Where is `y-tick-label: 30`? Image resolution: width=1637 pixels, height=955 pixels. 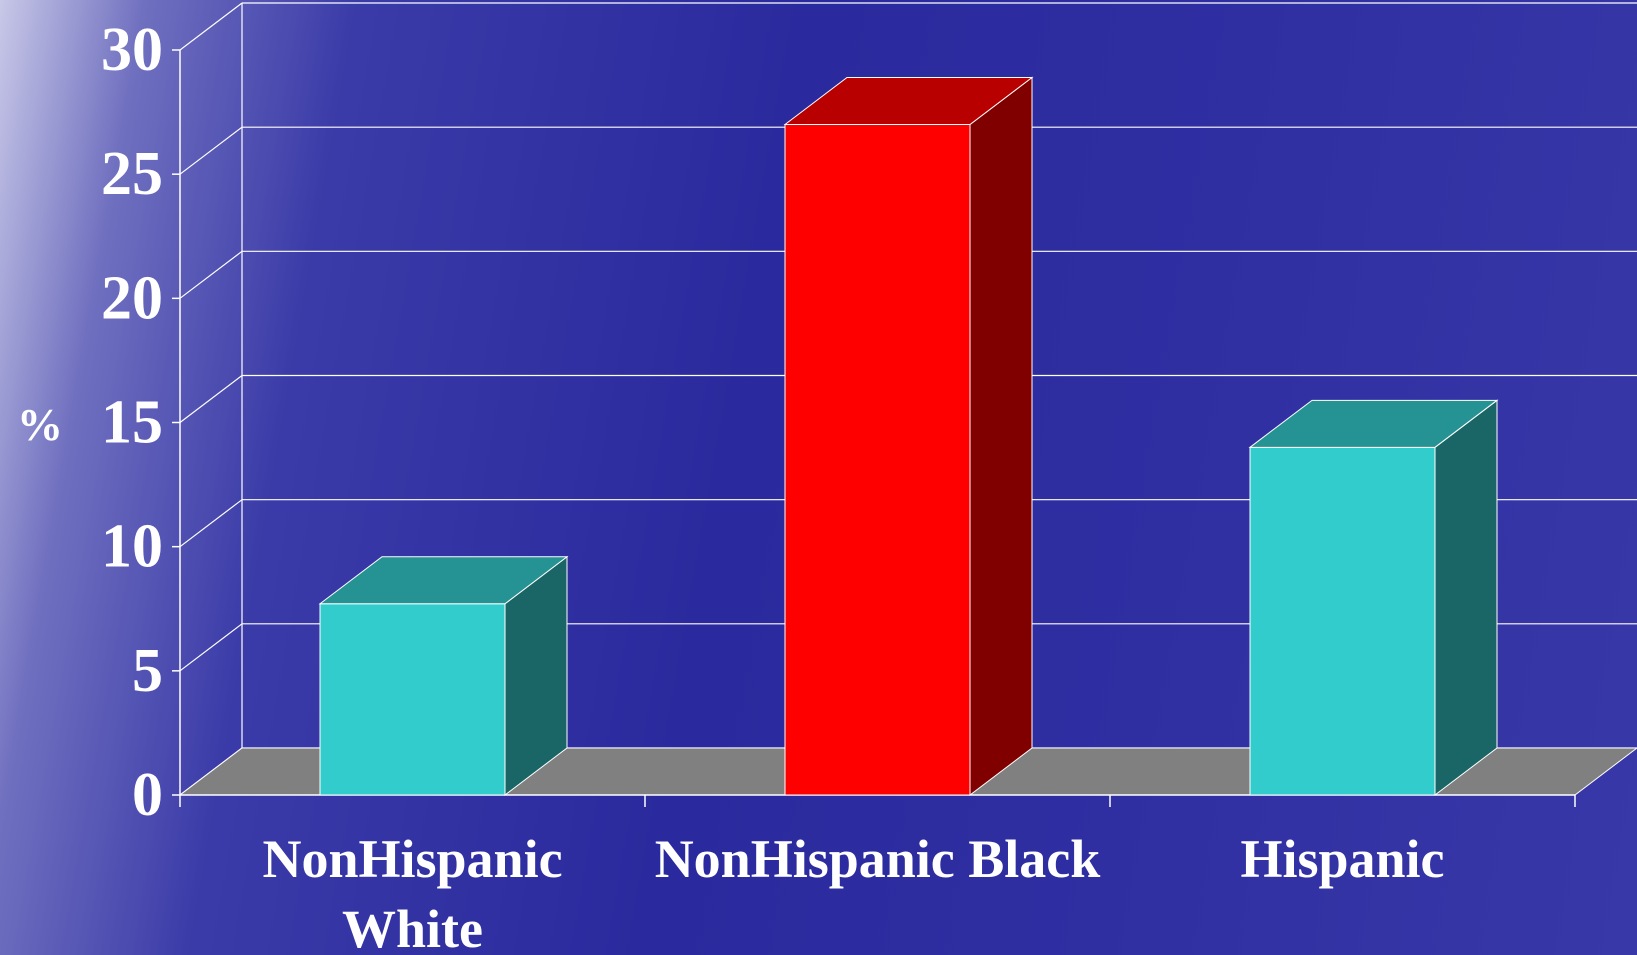
y-tick-label: 30 is located at coordinates (132, 50).